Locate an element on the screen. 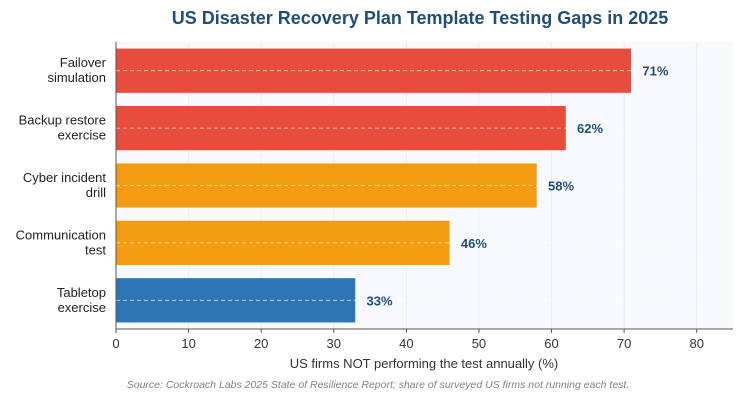  x-tick-label-5: 50 is located at coordinates (479, 343).